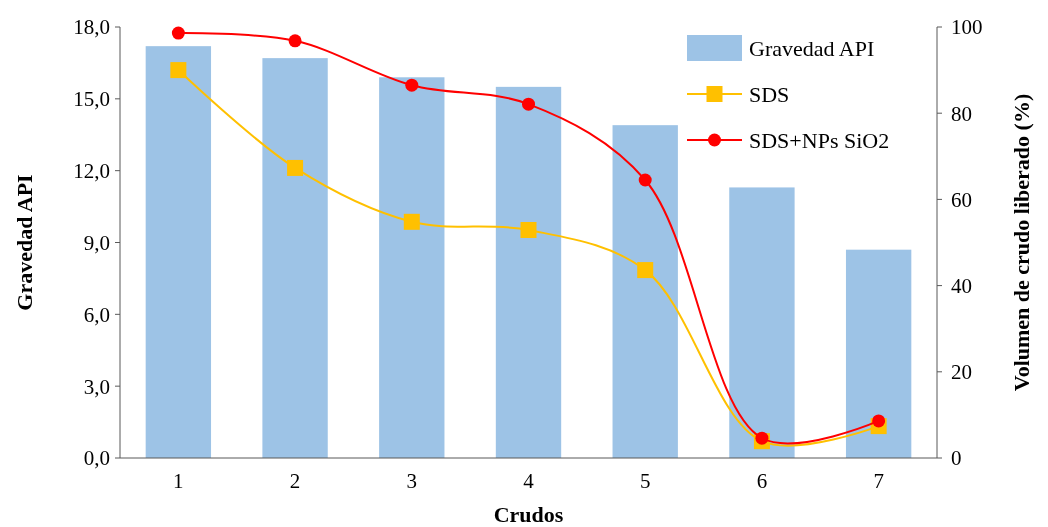  Describe the element at coordinates (178, 481) in the screenshot. I see `x-tick-label: 1` at that location.